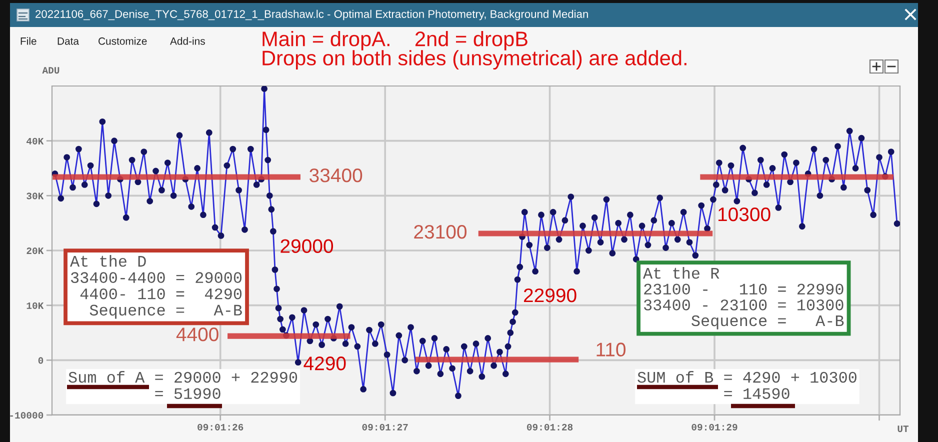 This screenshot has height=442, width=938. What do you see at coordinates (385, 427) in the screenshot?
I see `x-tick-label: 09:01:27` at bounding box center [385, 427].